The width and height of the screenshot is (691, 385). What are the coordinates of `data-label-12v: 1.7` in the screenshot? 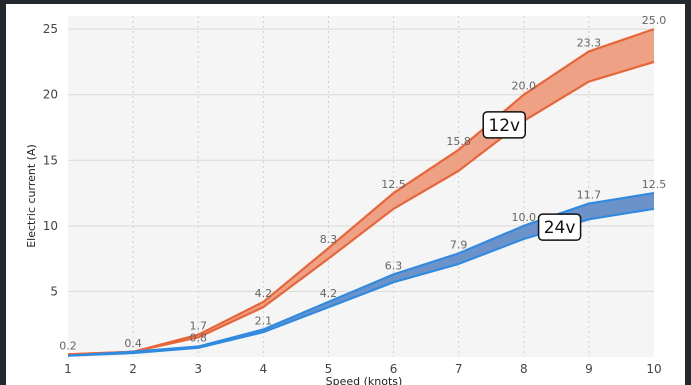 It's located at (198, 326).